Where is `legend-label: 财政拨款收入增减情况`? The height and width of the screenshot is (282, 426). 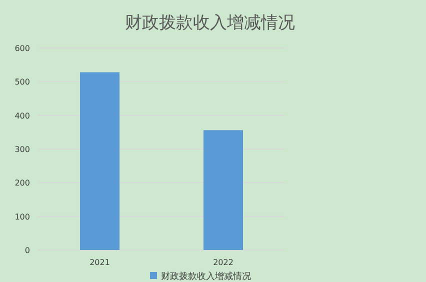
legend-label: 财政拨款收入增减情况 is located at coordinates (206, 276).